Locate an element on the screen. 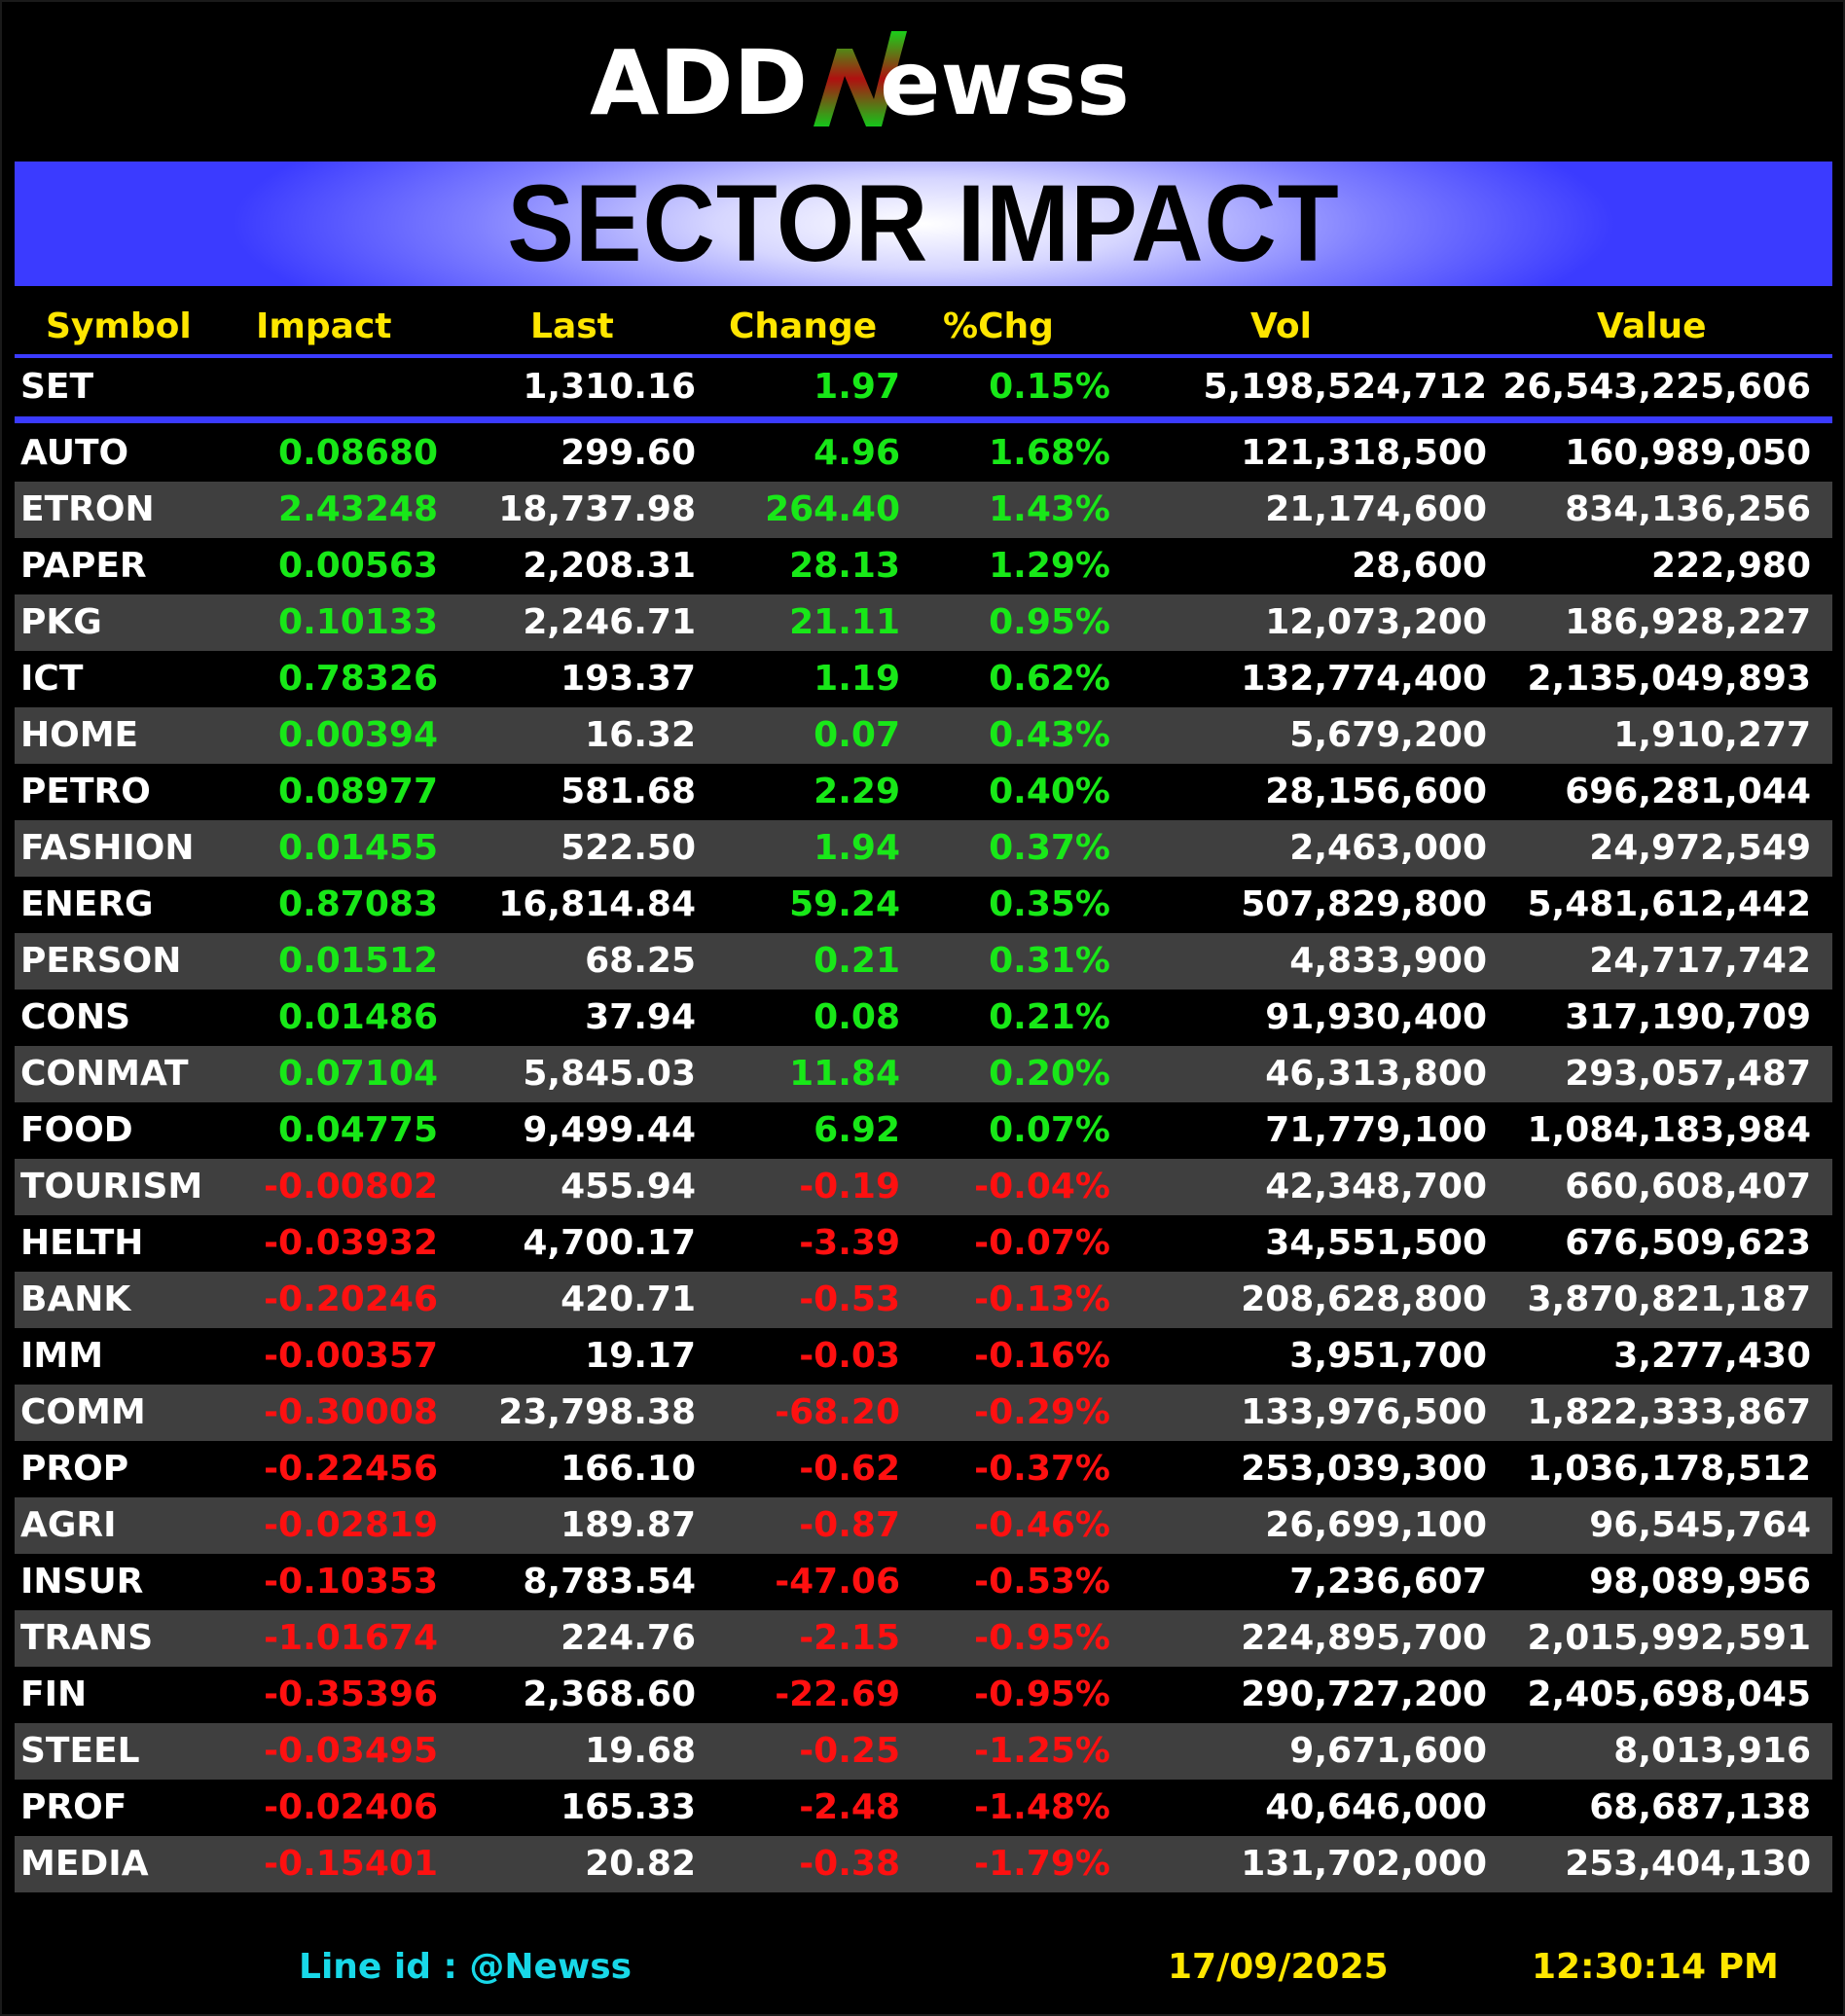 Image resolution: width=1845 pixels, height=2016 pixels. row-change: 0.08 is located at coordinates (857, 1017).